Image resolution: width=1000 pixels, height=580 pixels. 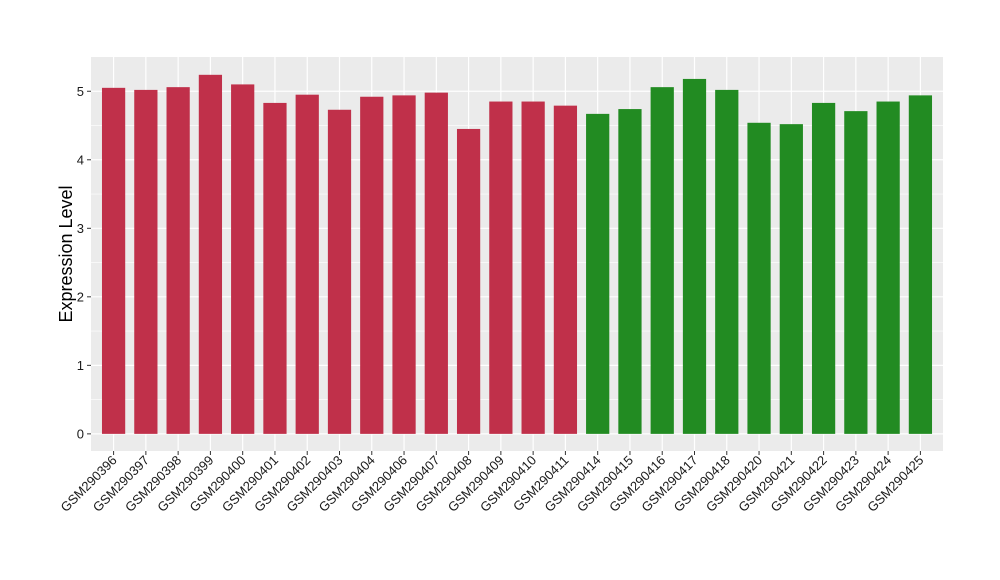 I want to click on y-tick-label: 4, so click(x=80, y=159).